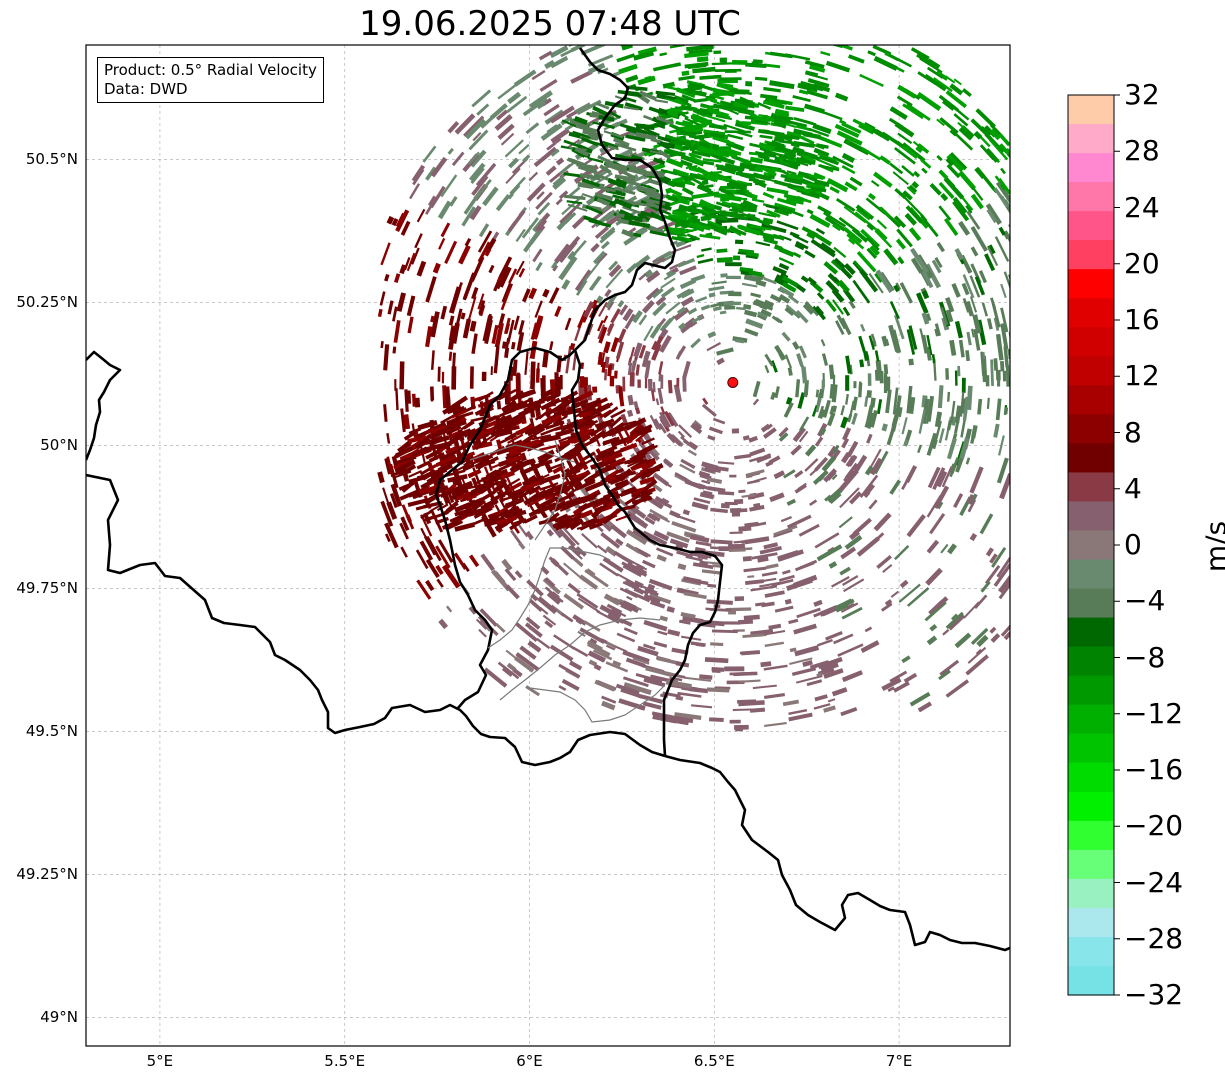  What do you see at coordinates (1154, 769) in the screenshot?
I see `colorbar-tick-label: −16` at bounding box center [1154, 769].